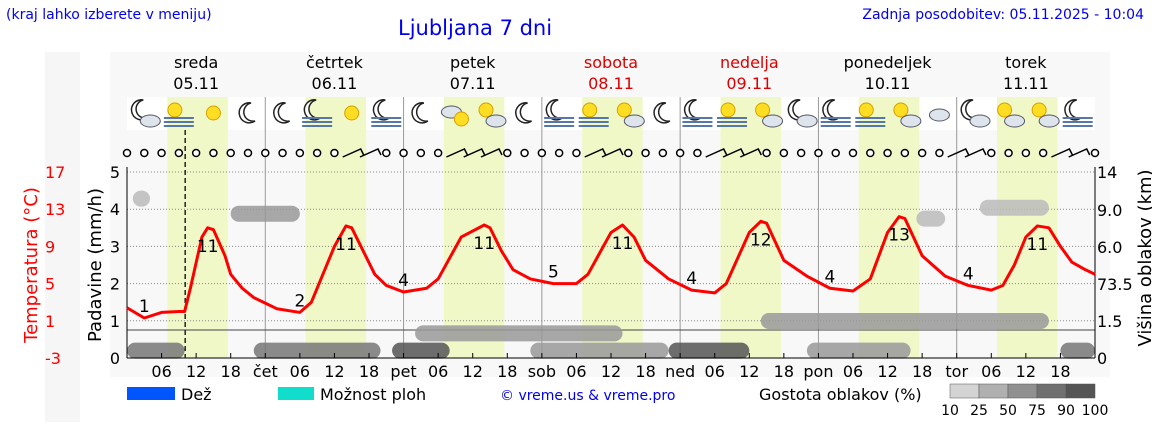  What do you see at coordinates (1095, 411) in the screenshot?
I see `density-step-label: 100` at bounding box center [1095, 411].